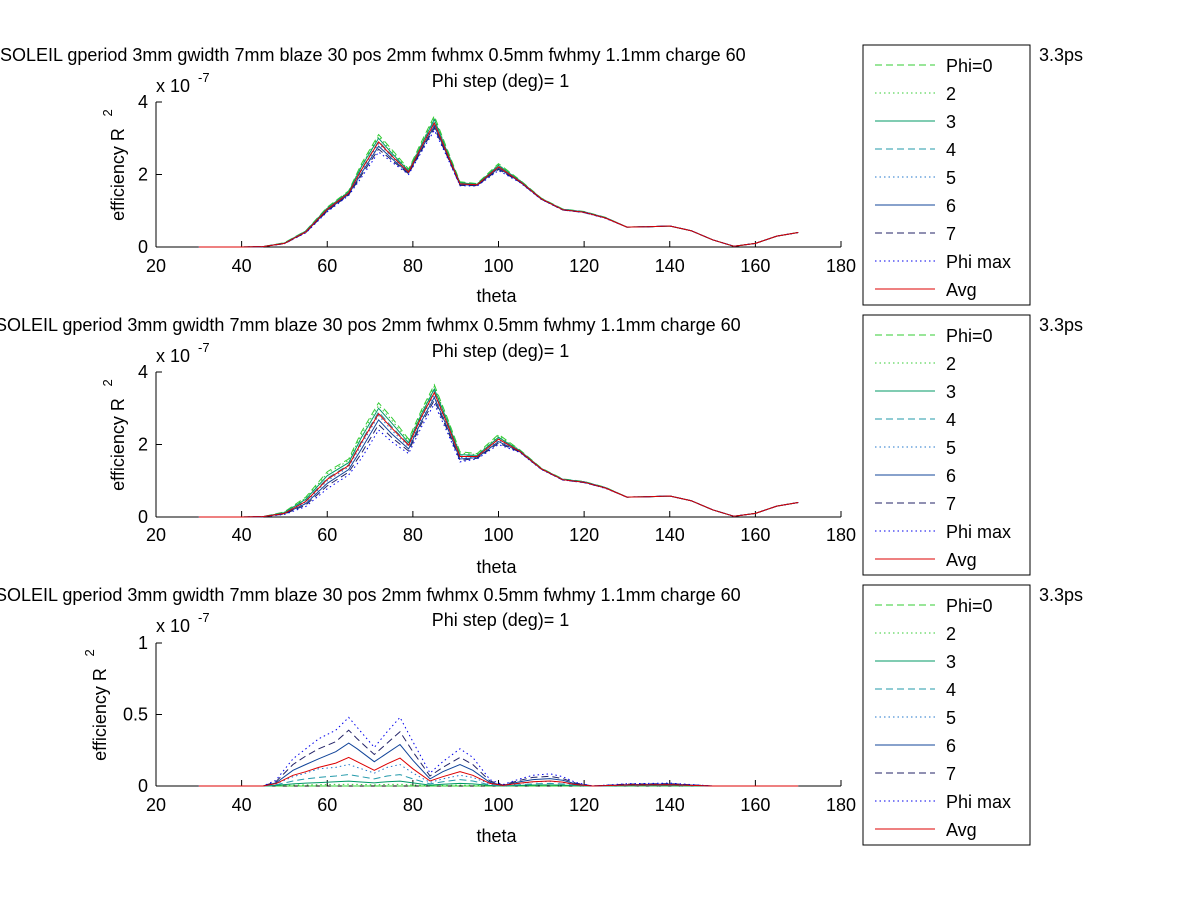 The image size is (1200, 901). I want to click on y-tick-label: 2, so click(143, 175).